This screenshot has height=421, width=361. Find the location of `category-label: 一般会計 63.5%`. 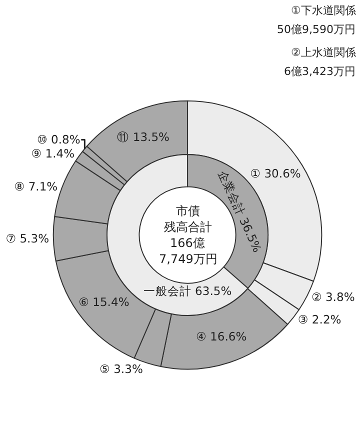

category-label: 一般会計 63.5% is located at coordinates (187, 291).